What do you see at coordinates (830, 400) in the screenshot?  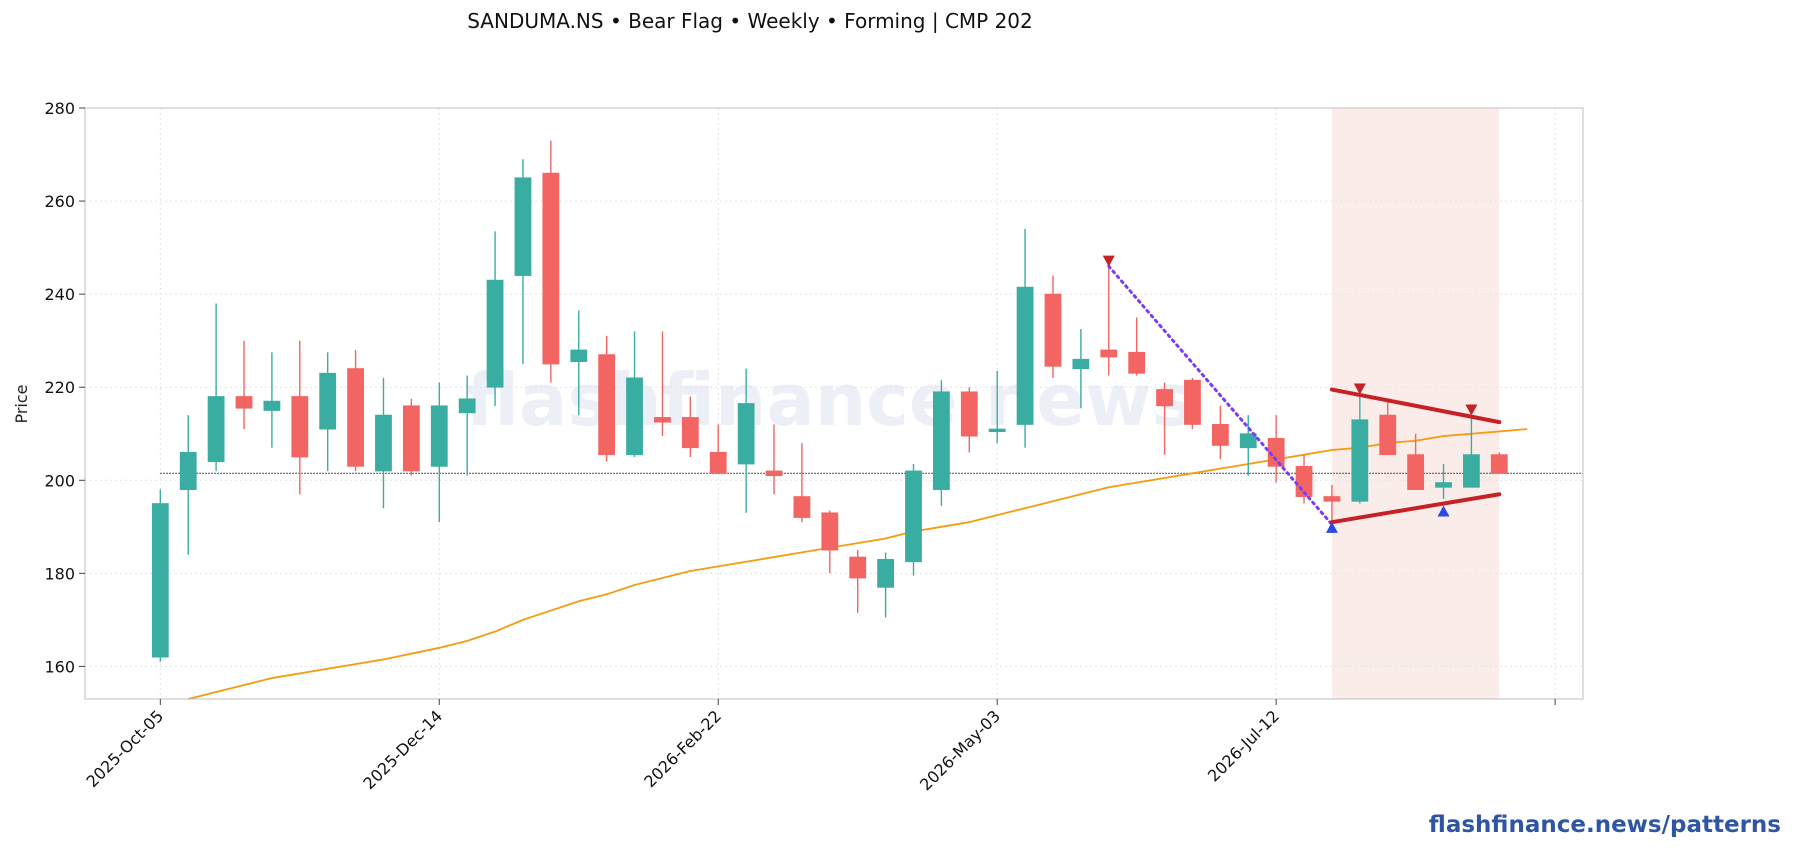 I see `watermark: flashfinance.news` at bounding box center [830, 400].